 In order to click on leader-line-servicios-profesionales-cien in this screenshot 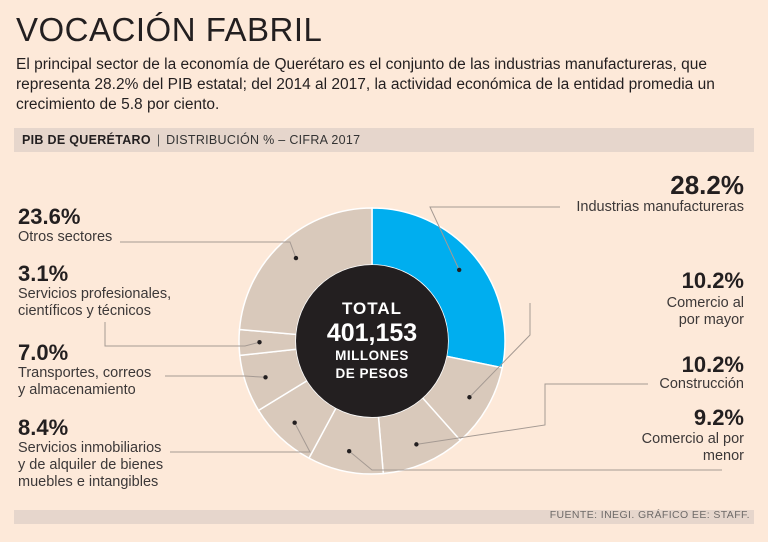, I will do `click(182, 334)`.